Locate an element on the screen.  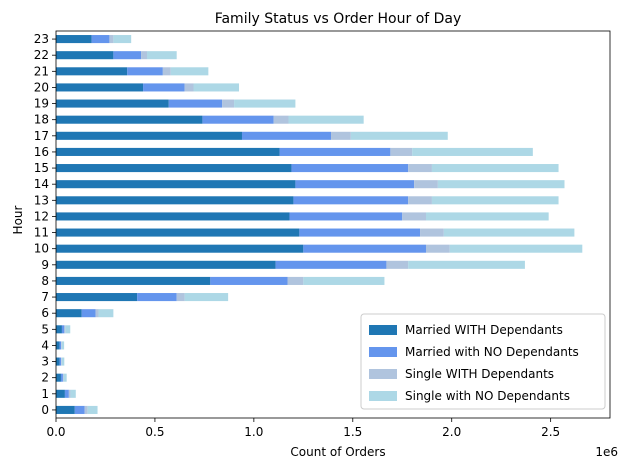
y-tick-label: 4 is located at coordinates (45, 345).